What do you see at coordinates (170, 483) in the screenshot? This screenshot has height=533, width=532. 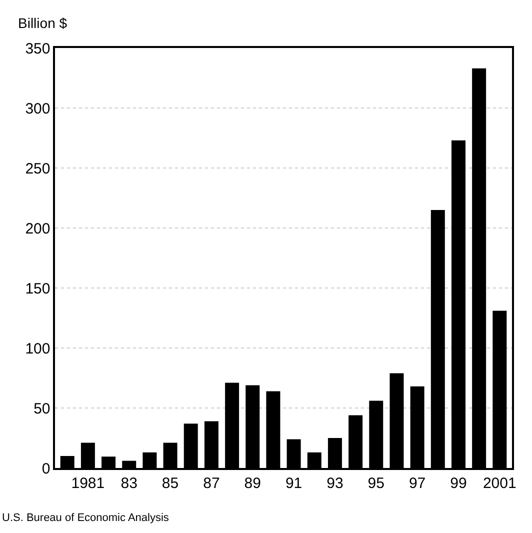 I see `x-tick-label: 85` at bounding box center [170, 483].